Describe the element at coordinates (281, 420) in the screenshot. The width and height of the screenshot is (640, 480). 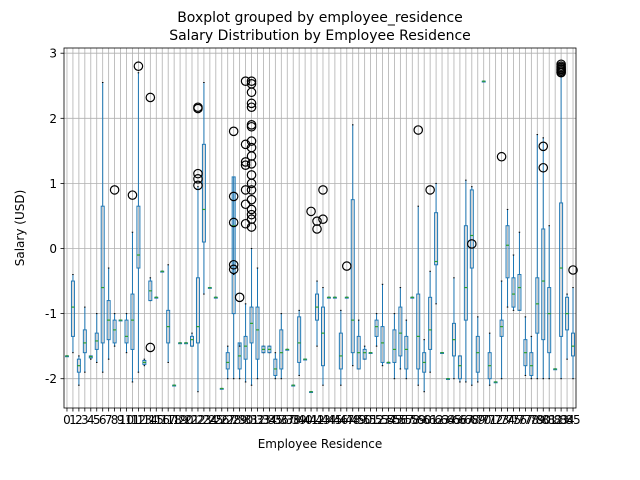
I see `x-tick-label: 36` at that location.